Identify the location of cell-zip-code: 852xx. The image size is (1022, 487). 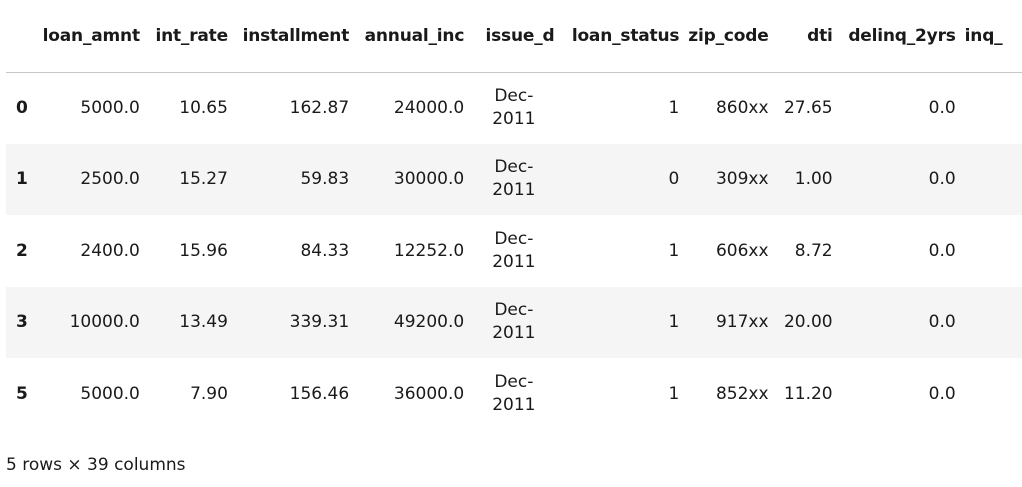
(742, 393).